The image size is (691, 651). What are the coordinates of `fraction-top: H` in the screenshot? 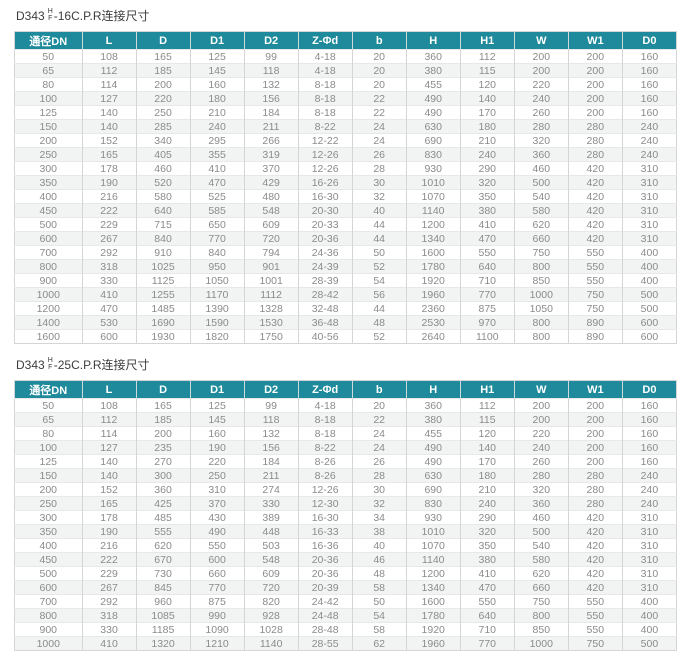 It's located at (50, 11).